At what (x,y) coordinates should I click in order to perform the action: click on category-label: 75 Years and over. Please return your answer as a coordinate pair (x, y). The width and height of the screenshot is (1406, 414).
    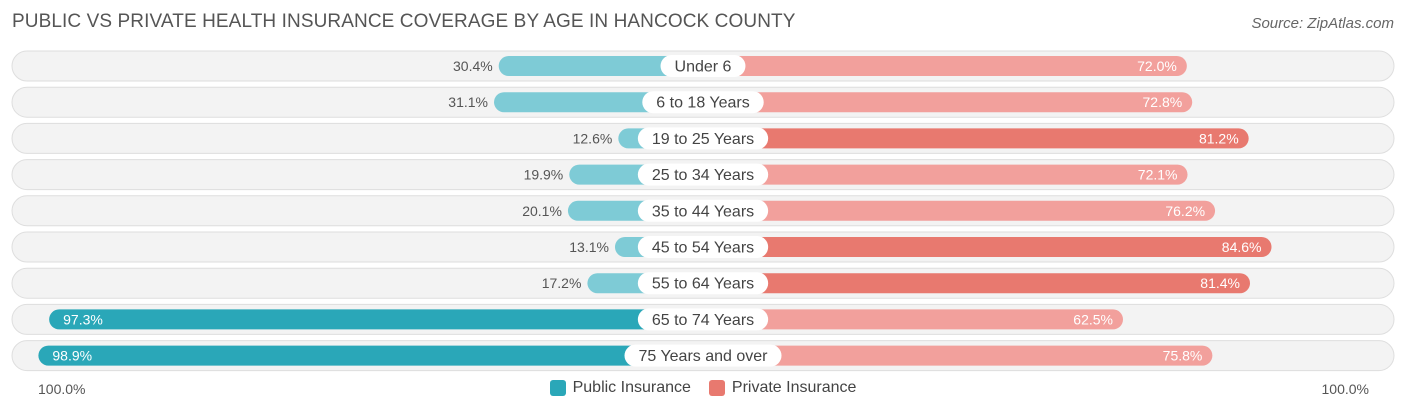
    Looking at the image, I should click on (704, 356).